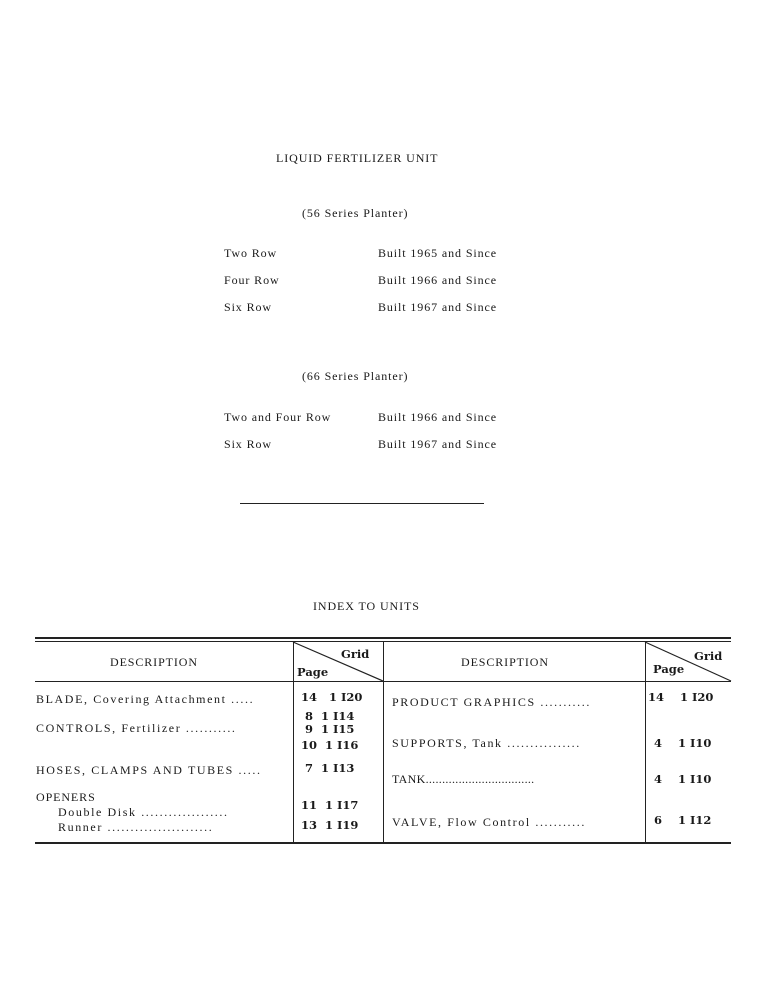  Describe the element at coordinates (355, 213) in the screenshot. I see `series56-heading: (56 Series Planter)` at that location.